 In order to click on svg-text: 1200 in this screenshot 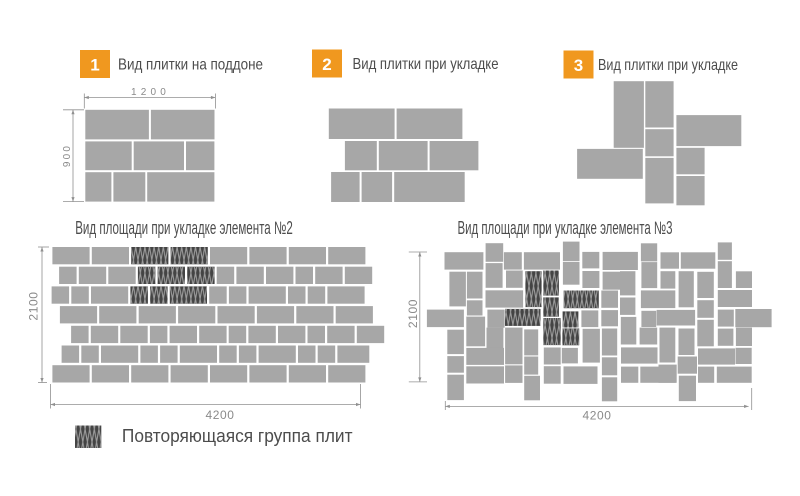, I will do `click(150, 92)`.